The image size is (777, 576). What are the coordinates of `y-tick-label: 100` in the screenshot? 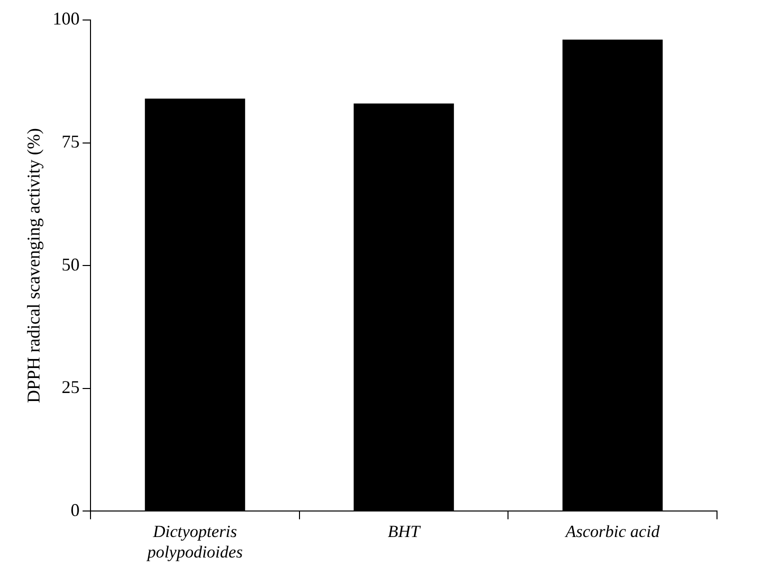 It's located at (66, 18).